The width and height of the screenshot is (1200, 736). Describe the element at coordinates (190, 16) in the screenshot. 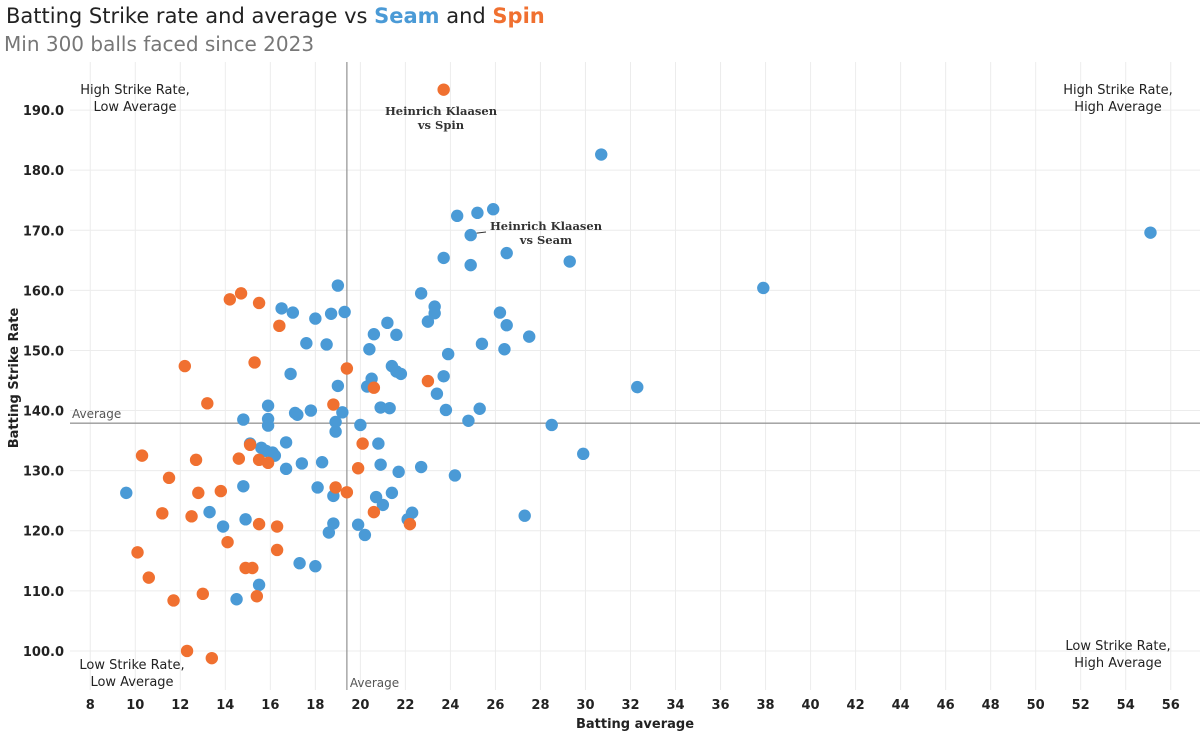

I see `title-prefix: Batting Strike rate and average vs` at that location.